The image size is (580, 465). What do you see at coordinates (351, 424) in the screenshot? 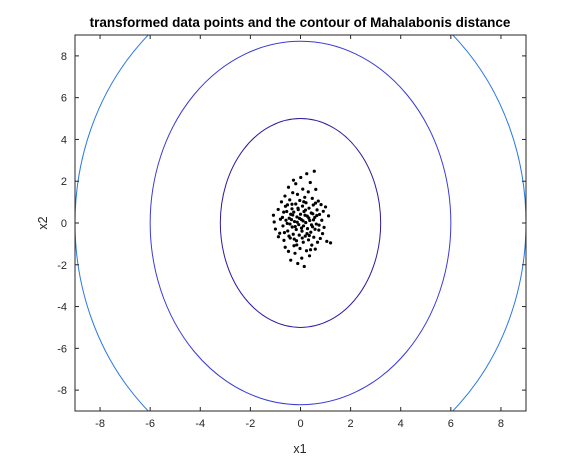
I see `x-tick-label: 2` at bounding box center [351, 424].